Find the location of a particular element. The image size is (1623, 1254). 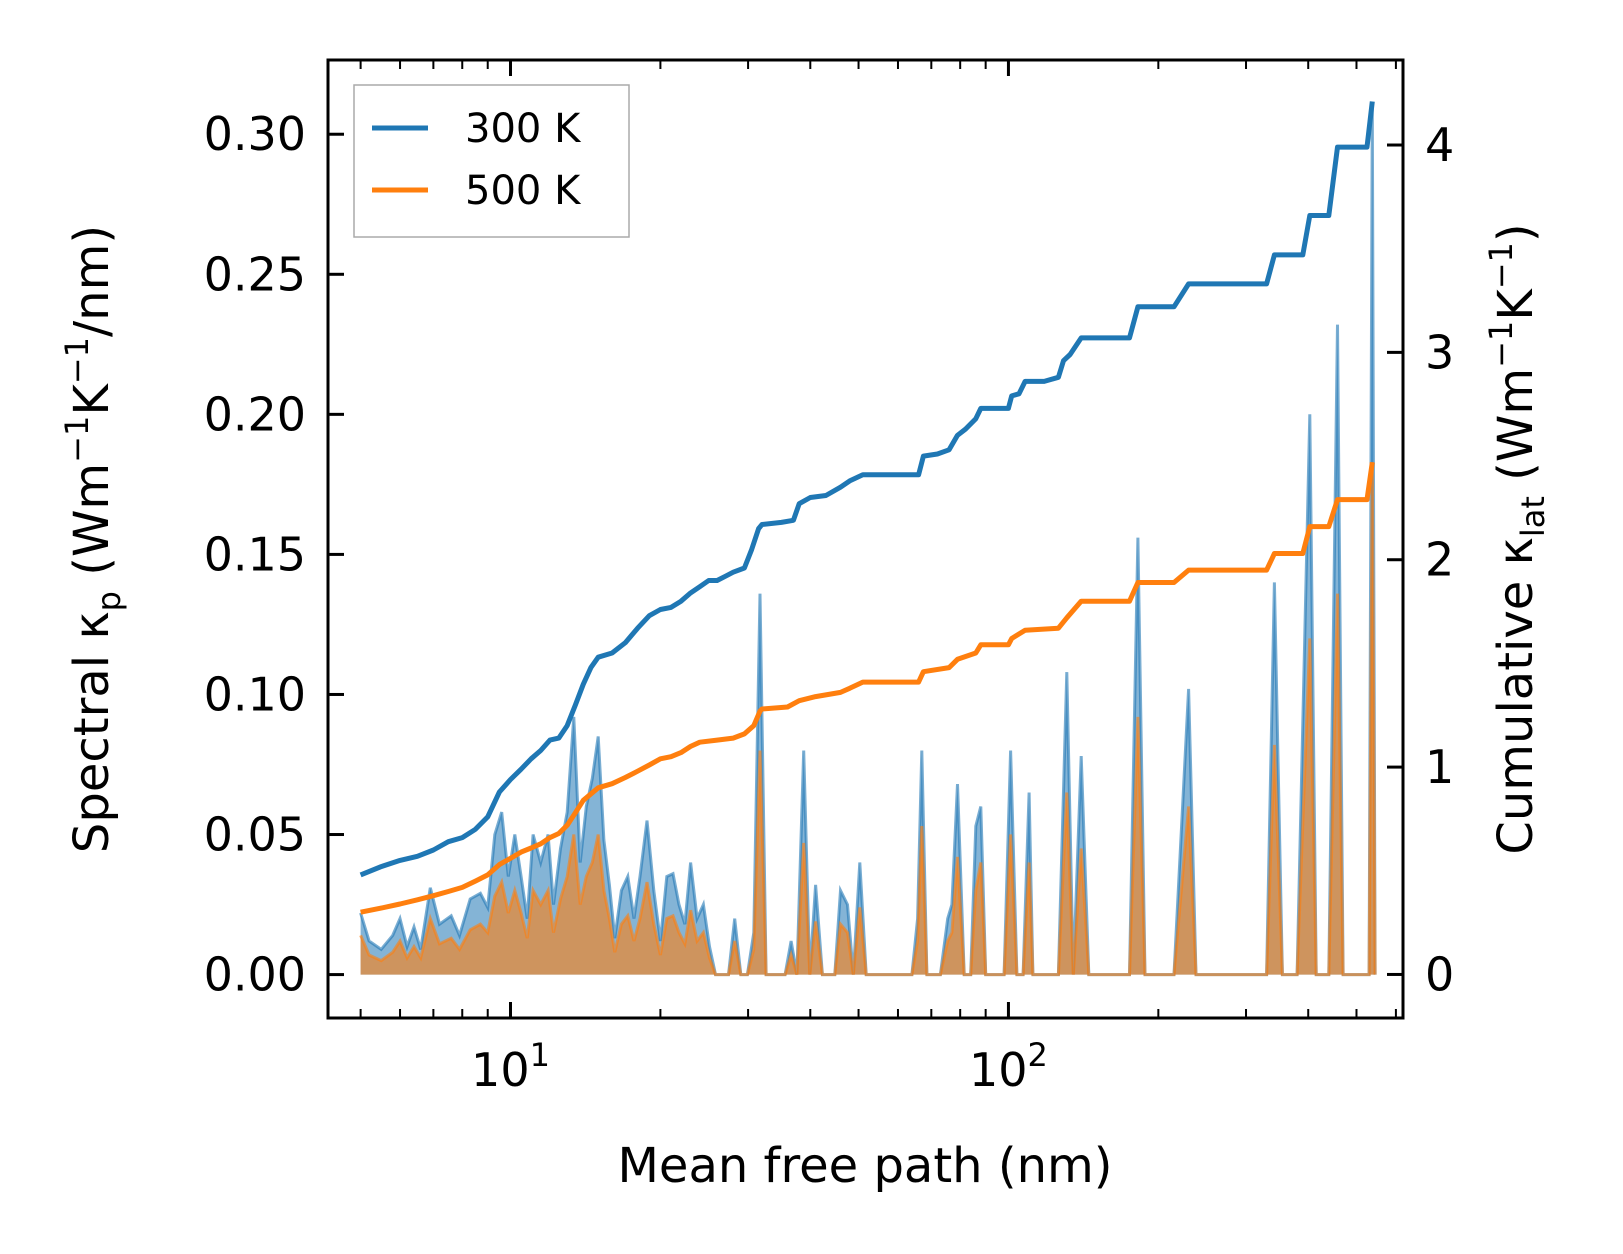

right-y-tick-label: 2 is located at coordinates (1439, 560).